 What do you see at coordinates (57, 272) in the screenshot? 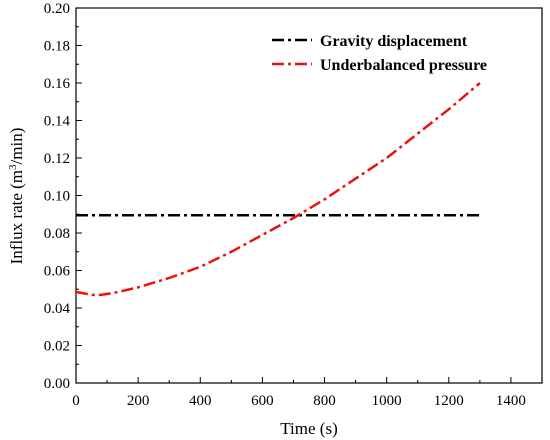
I see `y-tick-label: 0.06` at bounding box center [57, 272].